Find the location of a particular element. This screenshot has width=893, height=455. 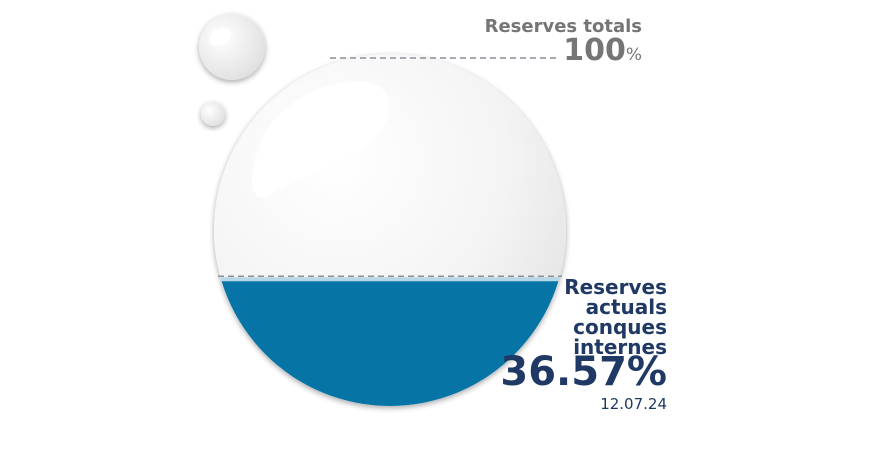

current-reserves-date: 12.07.24 is located at coordinates (633, 404).